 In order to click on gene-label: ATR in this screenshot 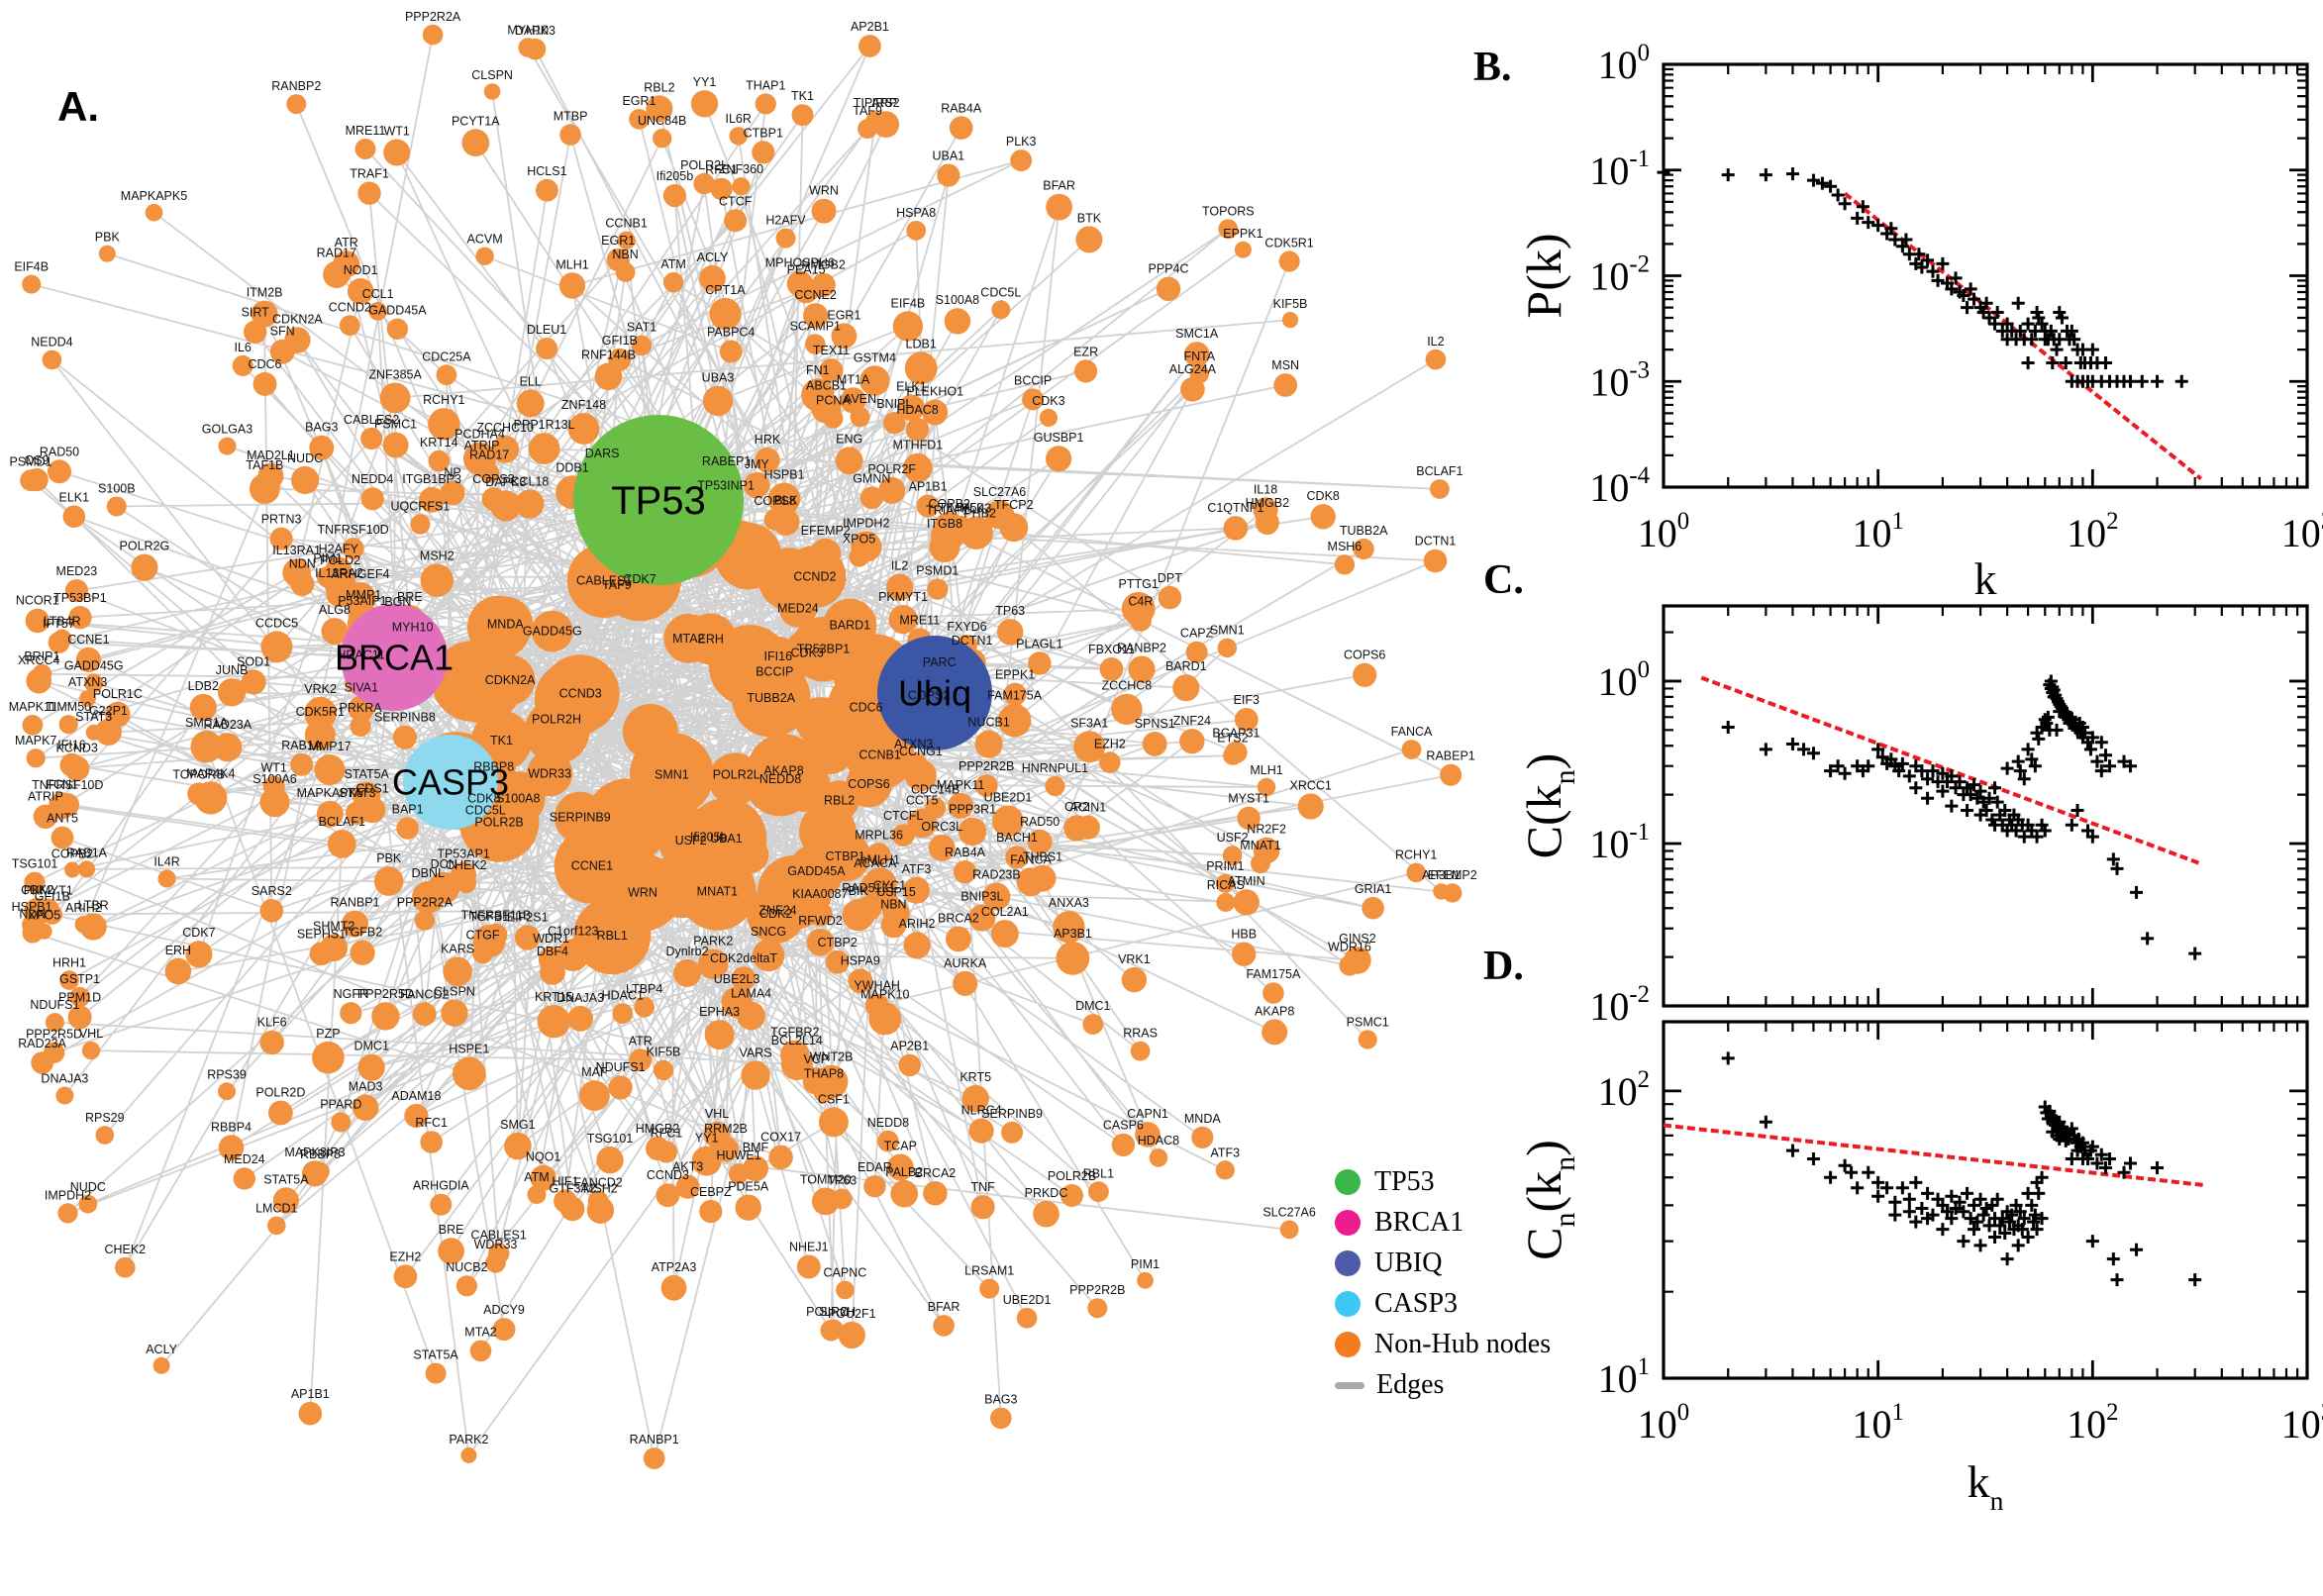, I will do `click(641, 1040)`.